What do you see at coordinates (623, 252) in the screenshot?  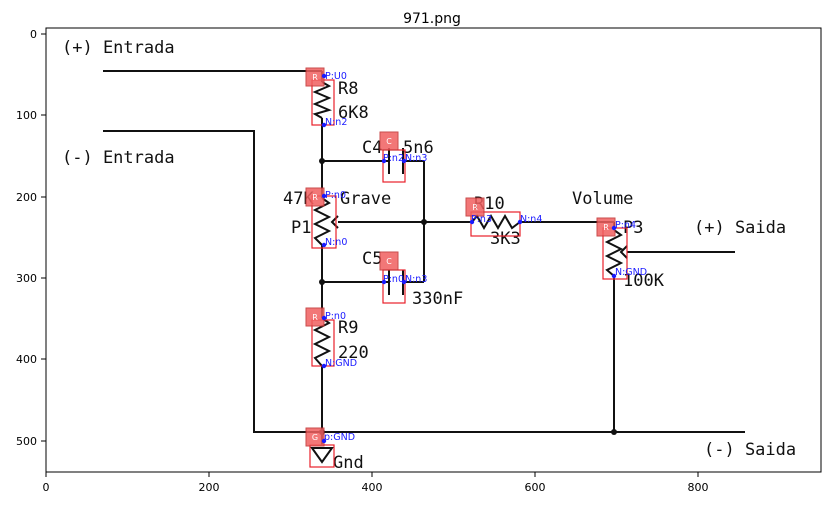 I see `p3-wiper-arrow` at bounding box center [623, 252].